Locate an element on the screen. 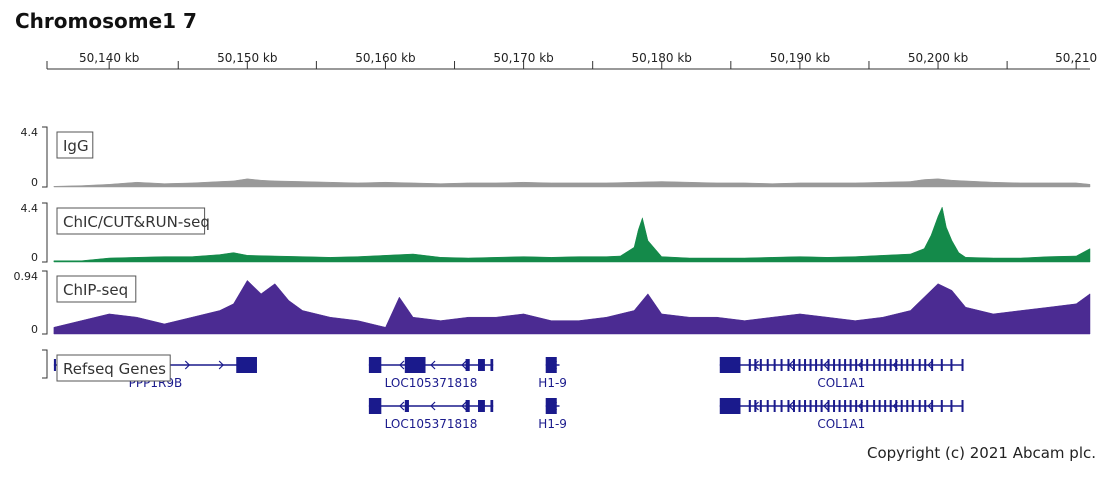 The height and width of the screenshot is (478, 1113). x-tick-label: 50,180 kb is located at coordinates (662, 58).